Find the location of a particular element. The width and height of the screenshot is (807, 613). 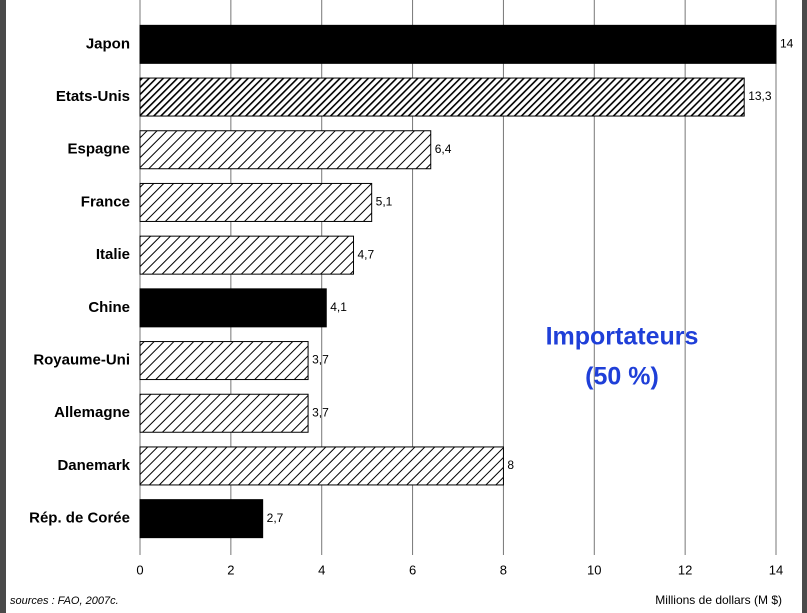

value-label: 8 is located at coordinates (510, 465).